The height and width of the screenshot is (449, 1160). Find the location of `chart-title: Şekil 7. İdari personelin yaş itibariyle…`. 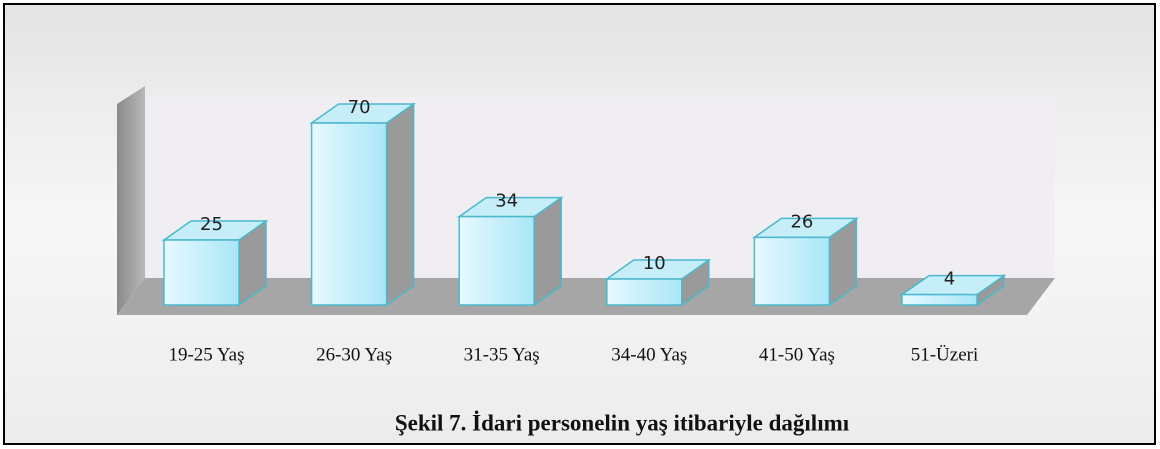

chart-title: Şekil 7. İdari personelin yaş itibariyle… is located at coordinates (622, 422).